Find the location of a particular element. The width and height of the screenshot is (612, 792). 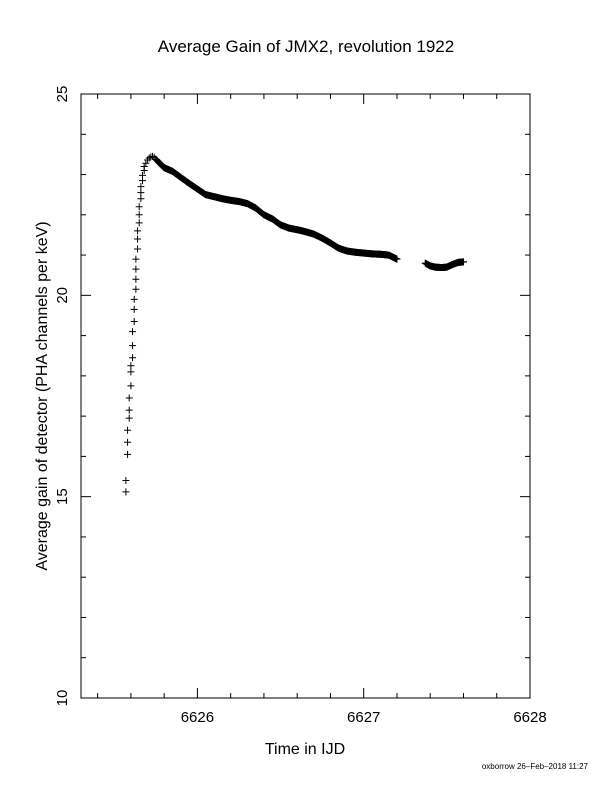

footer-stamp: oxborrow 26–Feb–2018 11:27 is located at coordinates (535, 766).